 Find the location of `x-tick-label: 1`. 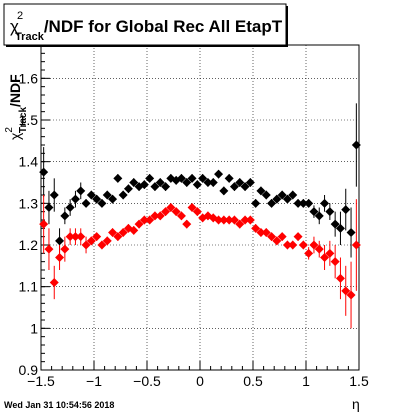

x-tick-label: 1 is located at coordinates (306, 381).